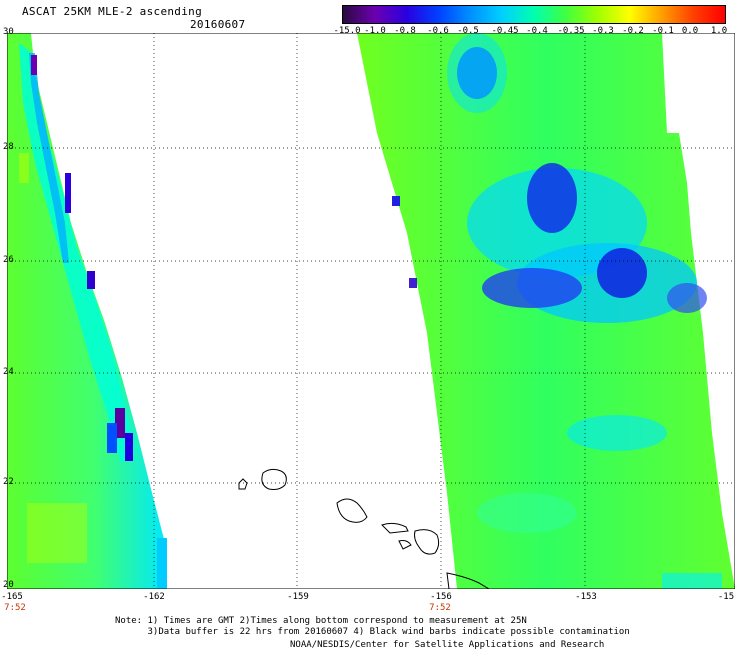 The image size is (740, 650). Describe the element at coordinates (405, 31) in the screenshot. I see `scale-label: -0.8` at that location.